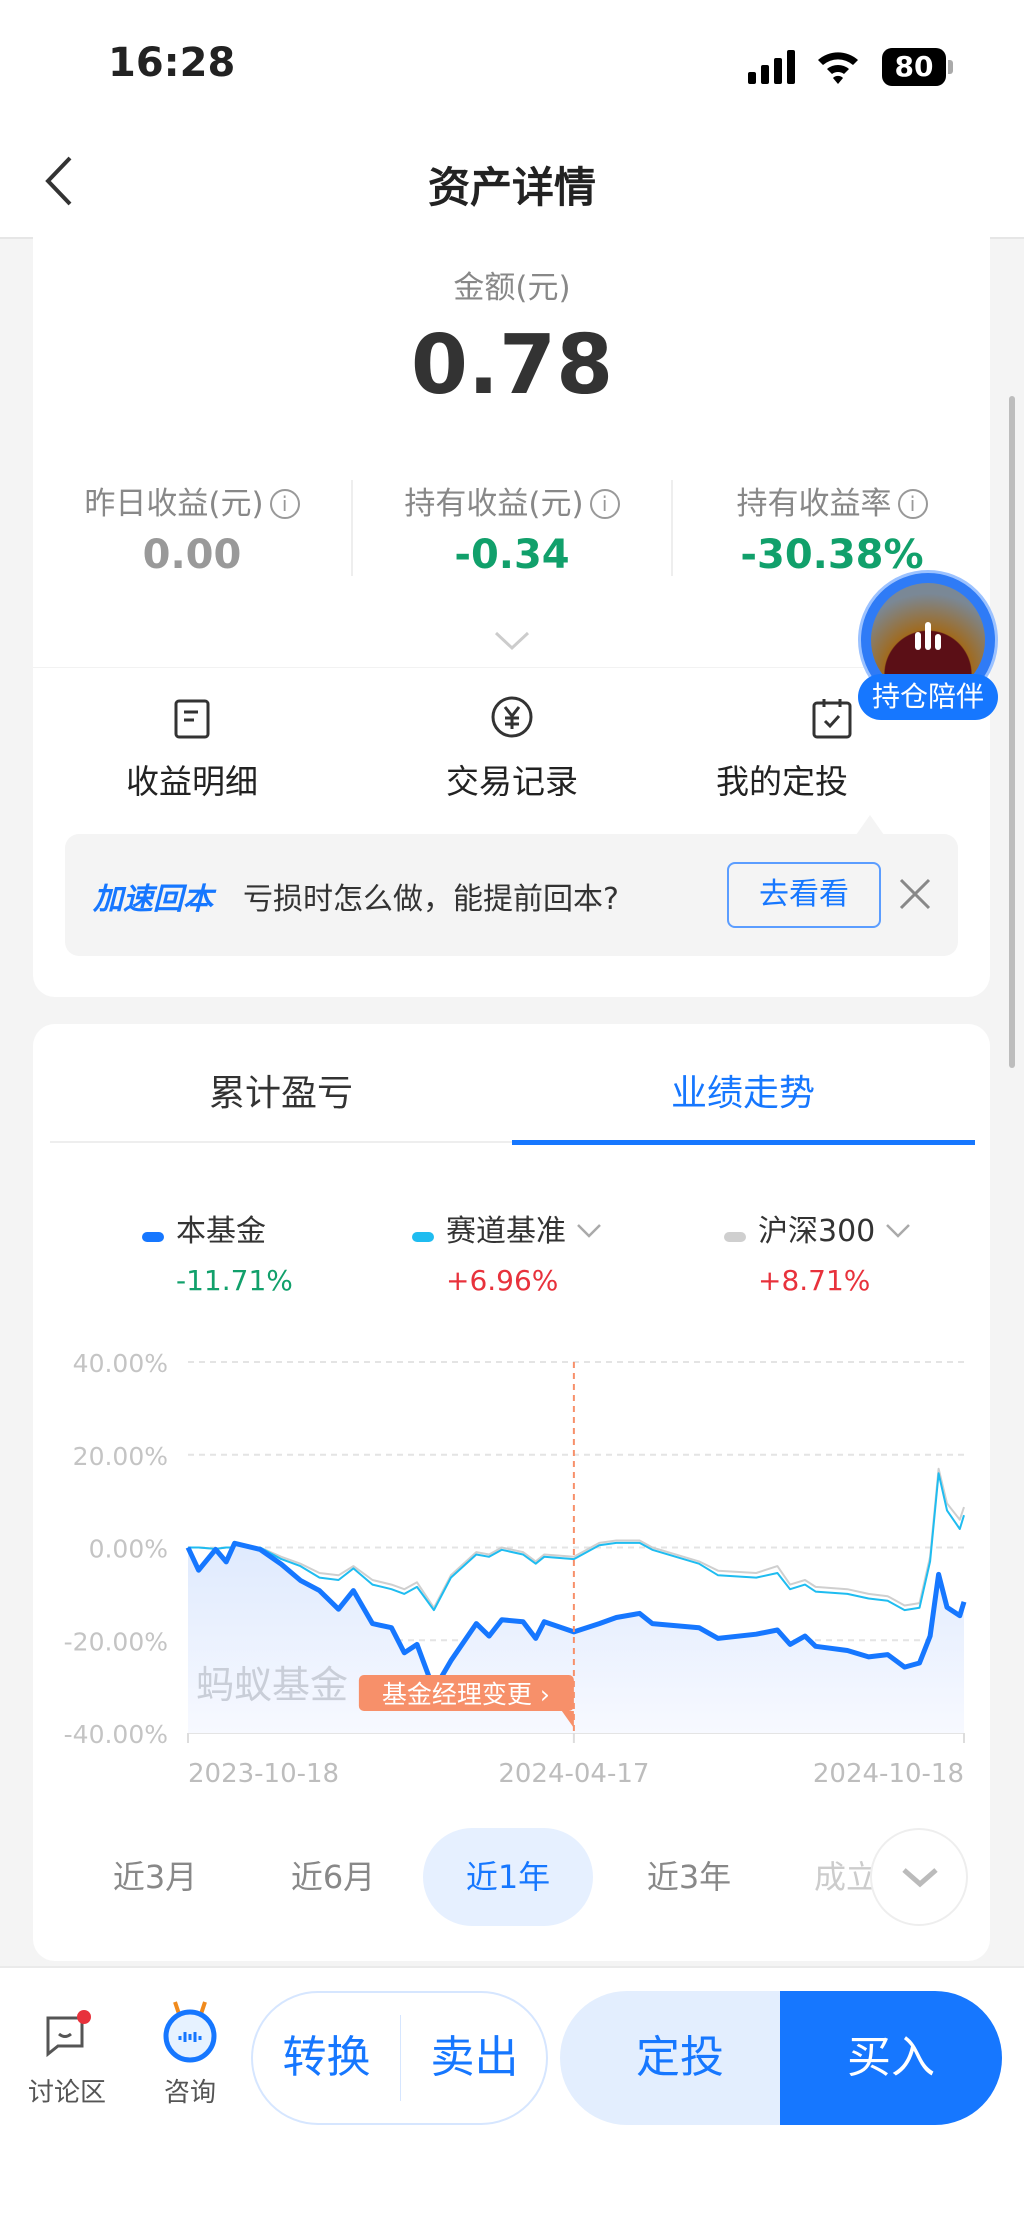  I want to click on more-ranges-button, so click(919, 1877).